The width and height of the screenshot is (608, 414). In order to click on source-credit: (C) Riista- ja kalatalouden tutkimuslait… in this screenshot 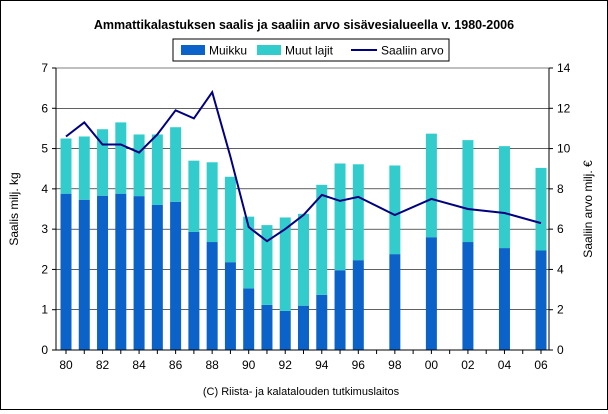, I will do `click(301, 392)`.